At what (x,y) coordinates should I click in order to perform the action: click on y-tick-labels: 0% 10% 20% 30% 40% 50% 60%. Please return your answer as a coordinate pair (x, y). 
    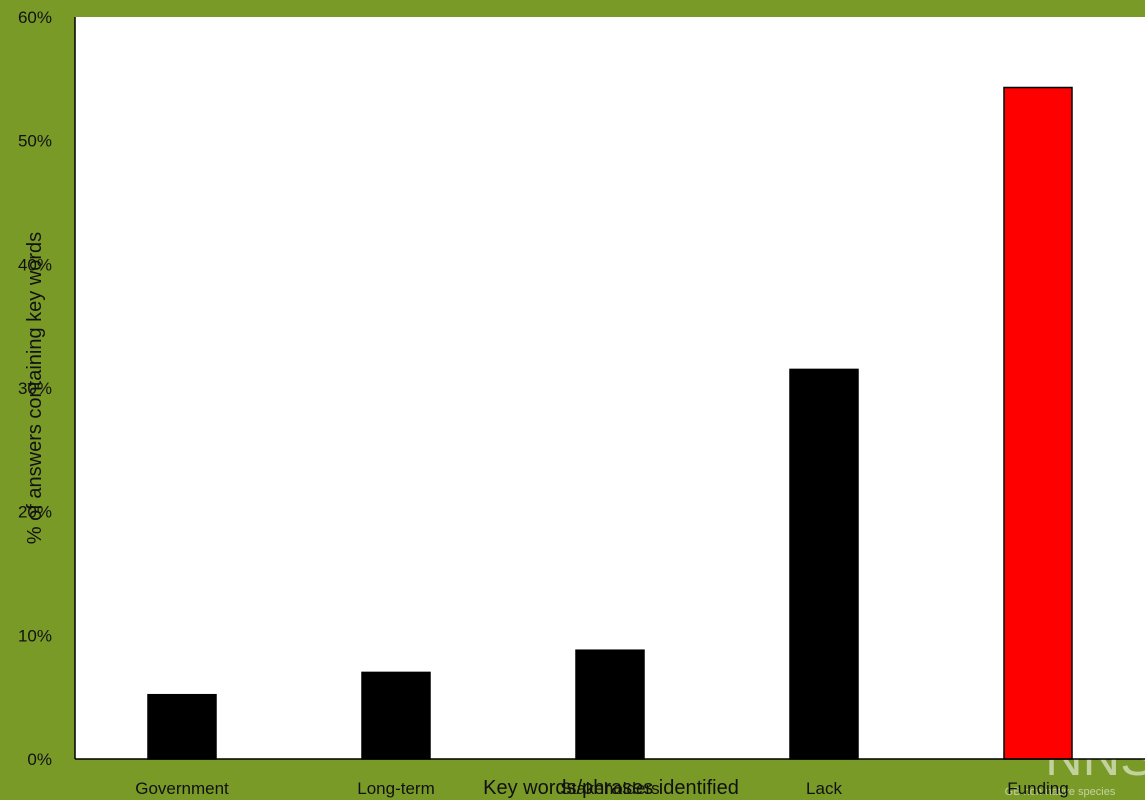
    Looking at the image, I should click on (35, 388).